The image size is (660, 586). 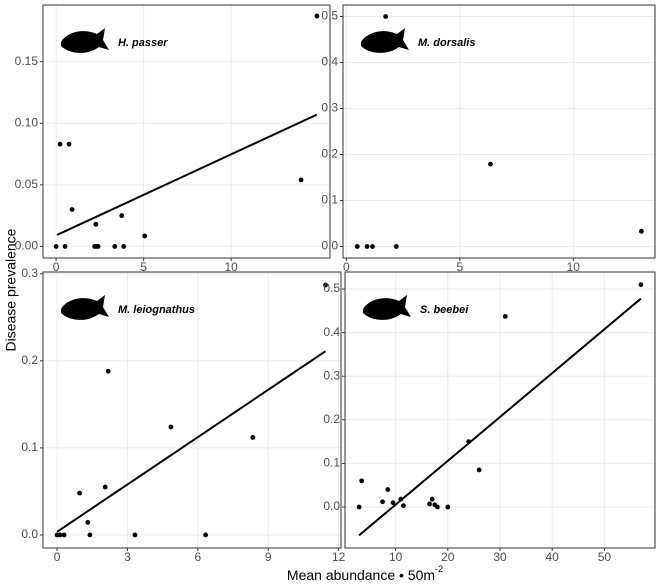 I want to click on x-tick-label: 50, so click(x=605, y=557).